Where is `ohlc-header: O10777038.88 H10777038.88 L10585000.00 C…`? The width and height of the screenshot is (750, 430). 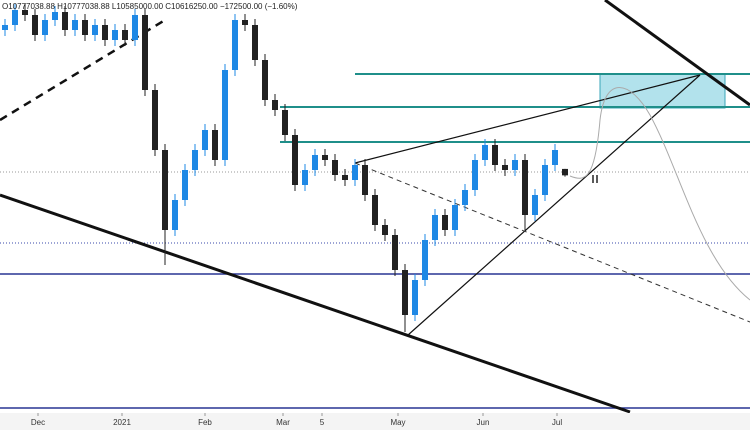
ohlc-header: O10777038.88 H10777038.88 L10585000.00 C… is located at coordinates (150, 6).